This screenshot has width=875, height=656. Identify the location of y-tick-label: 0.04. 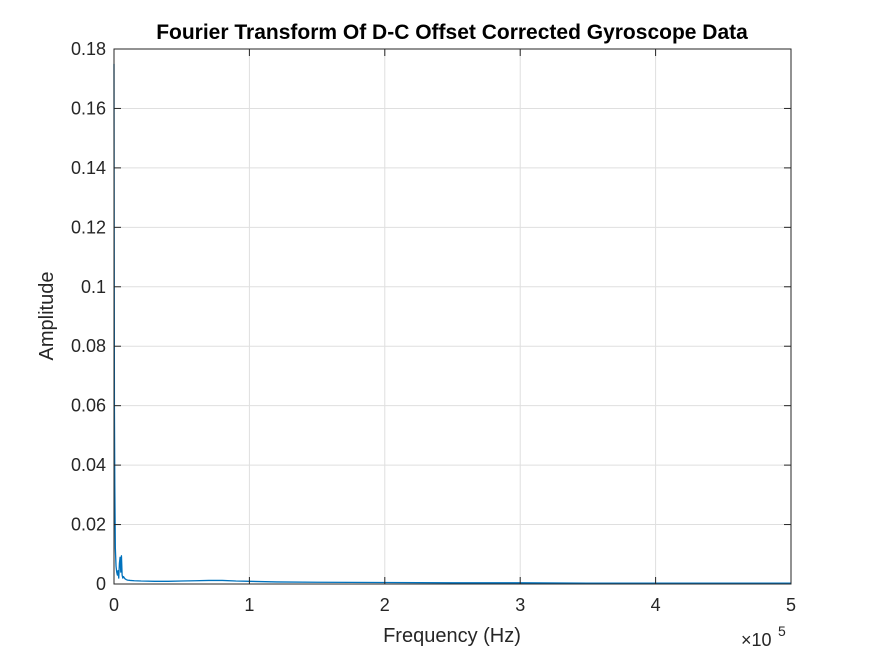
(88, 465).